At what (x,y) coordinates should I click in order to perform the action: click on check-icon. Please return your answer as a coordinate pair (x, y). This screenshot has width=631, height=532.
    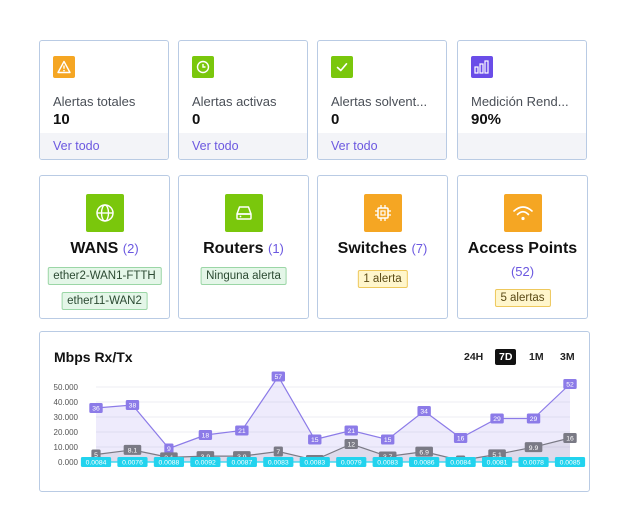
    Looking at the image, I should click on (342, 67).